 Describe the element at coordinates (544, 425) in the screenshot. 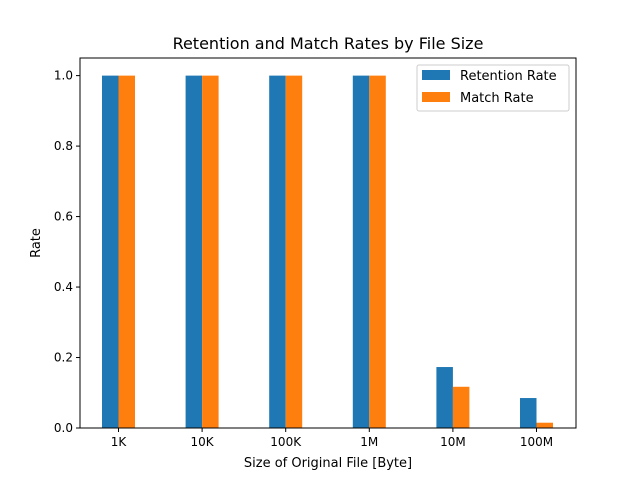

I see `bar-match-100m` at that location.